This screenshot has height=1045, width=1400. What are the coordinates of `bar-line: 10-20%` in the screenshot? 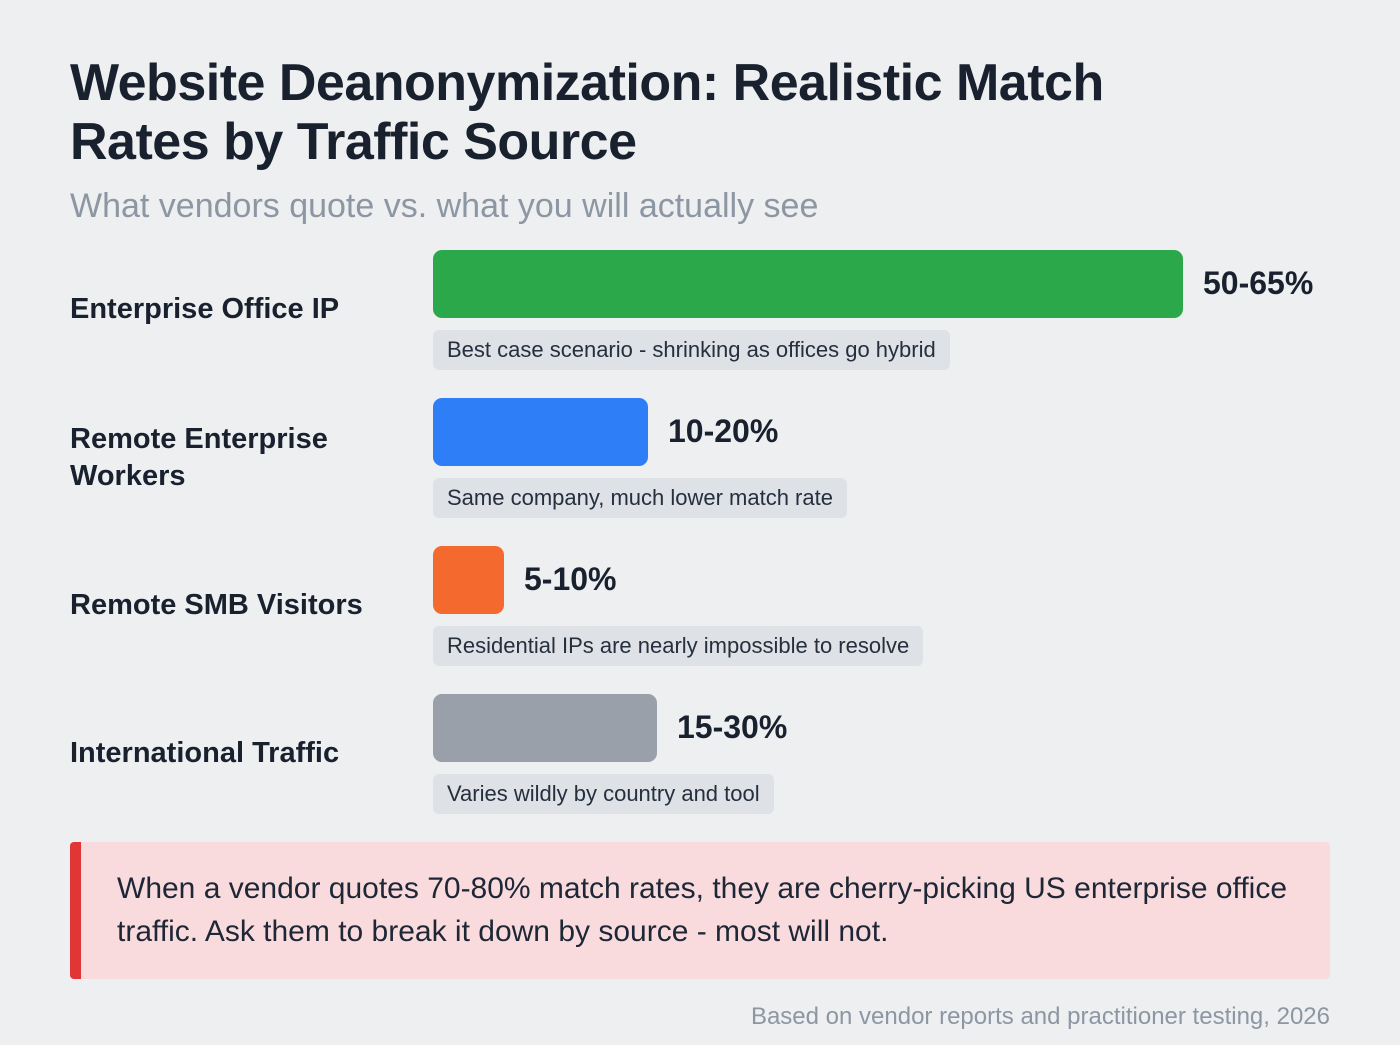 It's located at (881, 431).